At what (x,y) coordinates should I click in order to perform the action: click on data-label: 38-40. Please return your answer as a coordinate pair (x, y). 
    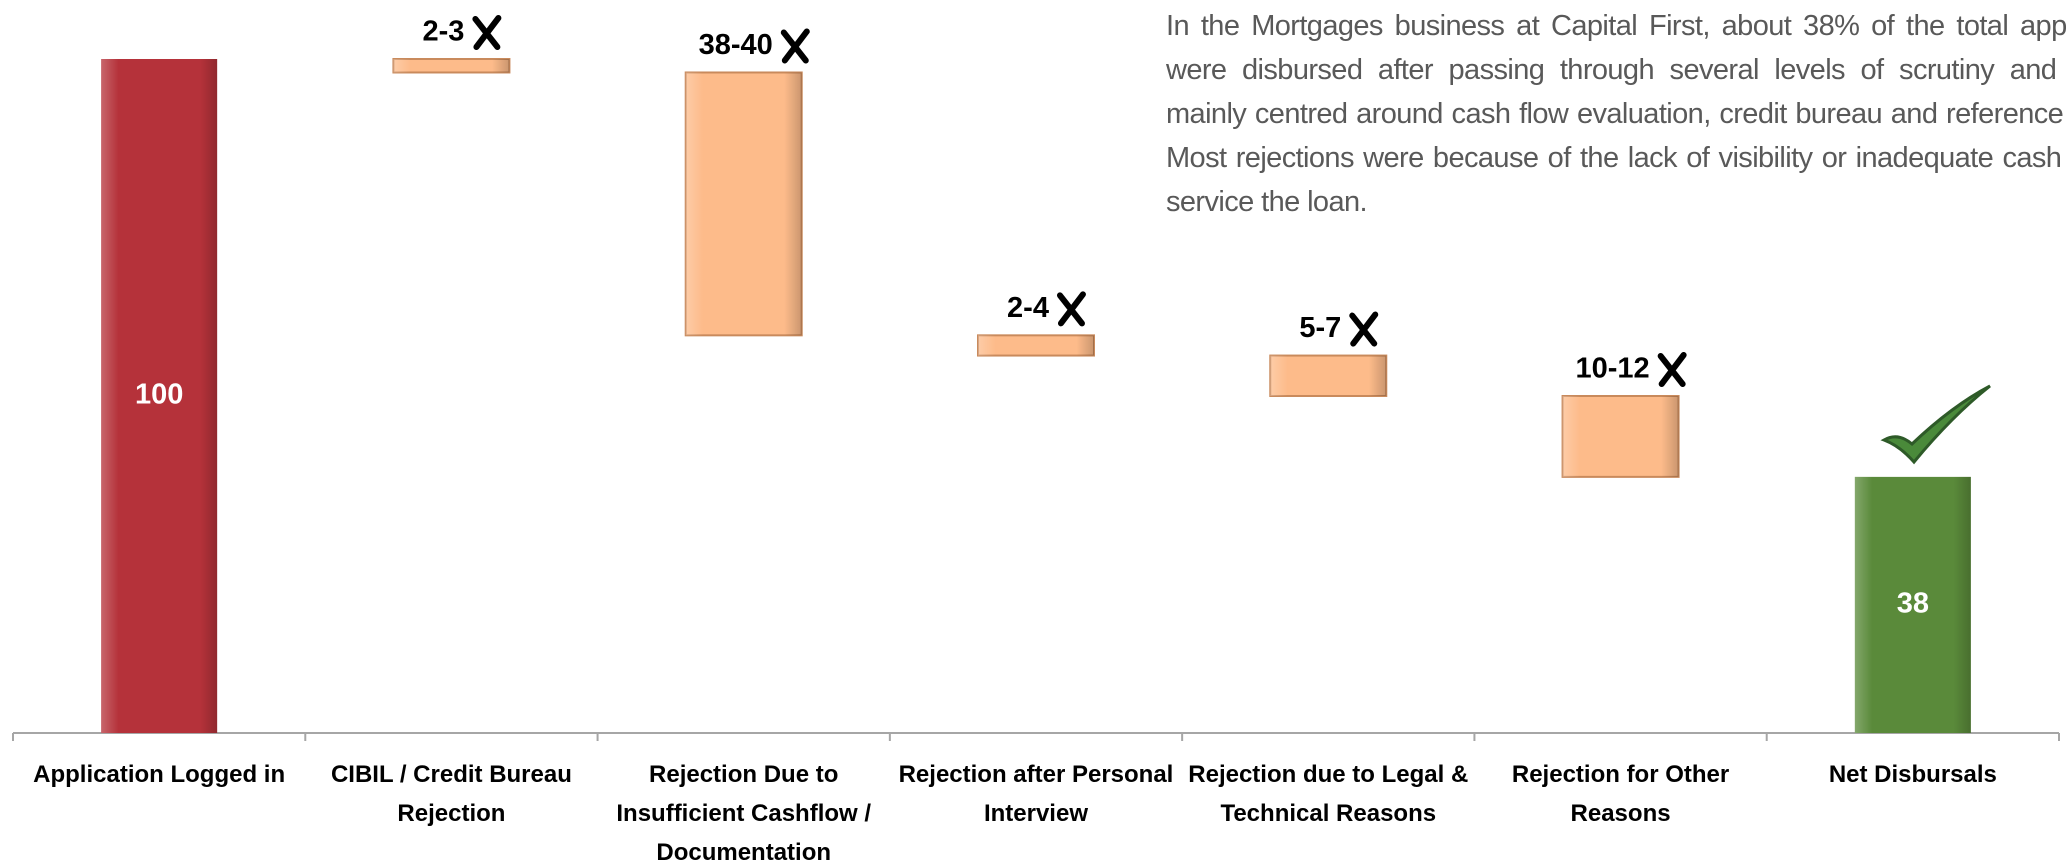
    Looking at the image, I should click on (736, 45).